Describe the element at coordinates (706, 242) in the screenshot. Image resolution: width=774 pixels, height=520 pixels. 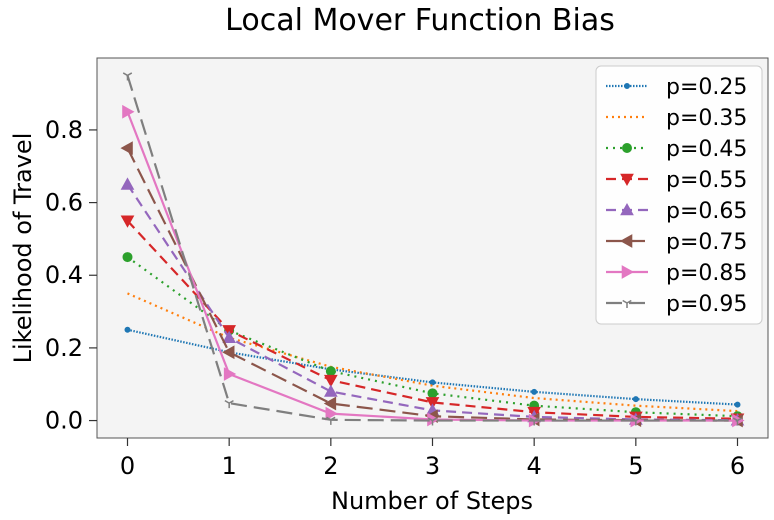
I see `legend-label: p=0.75` at that location.